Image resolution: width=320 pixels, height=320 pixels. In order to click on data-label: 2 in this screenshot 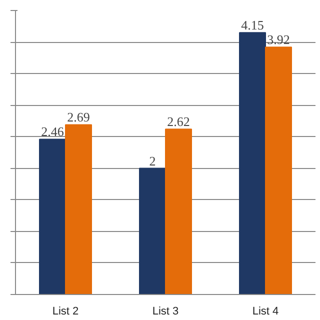, I will do `click(152, 160)`.